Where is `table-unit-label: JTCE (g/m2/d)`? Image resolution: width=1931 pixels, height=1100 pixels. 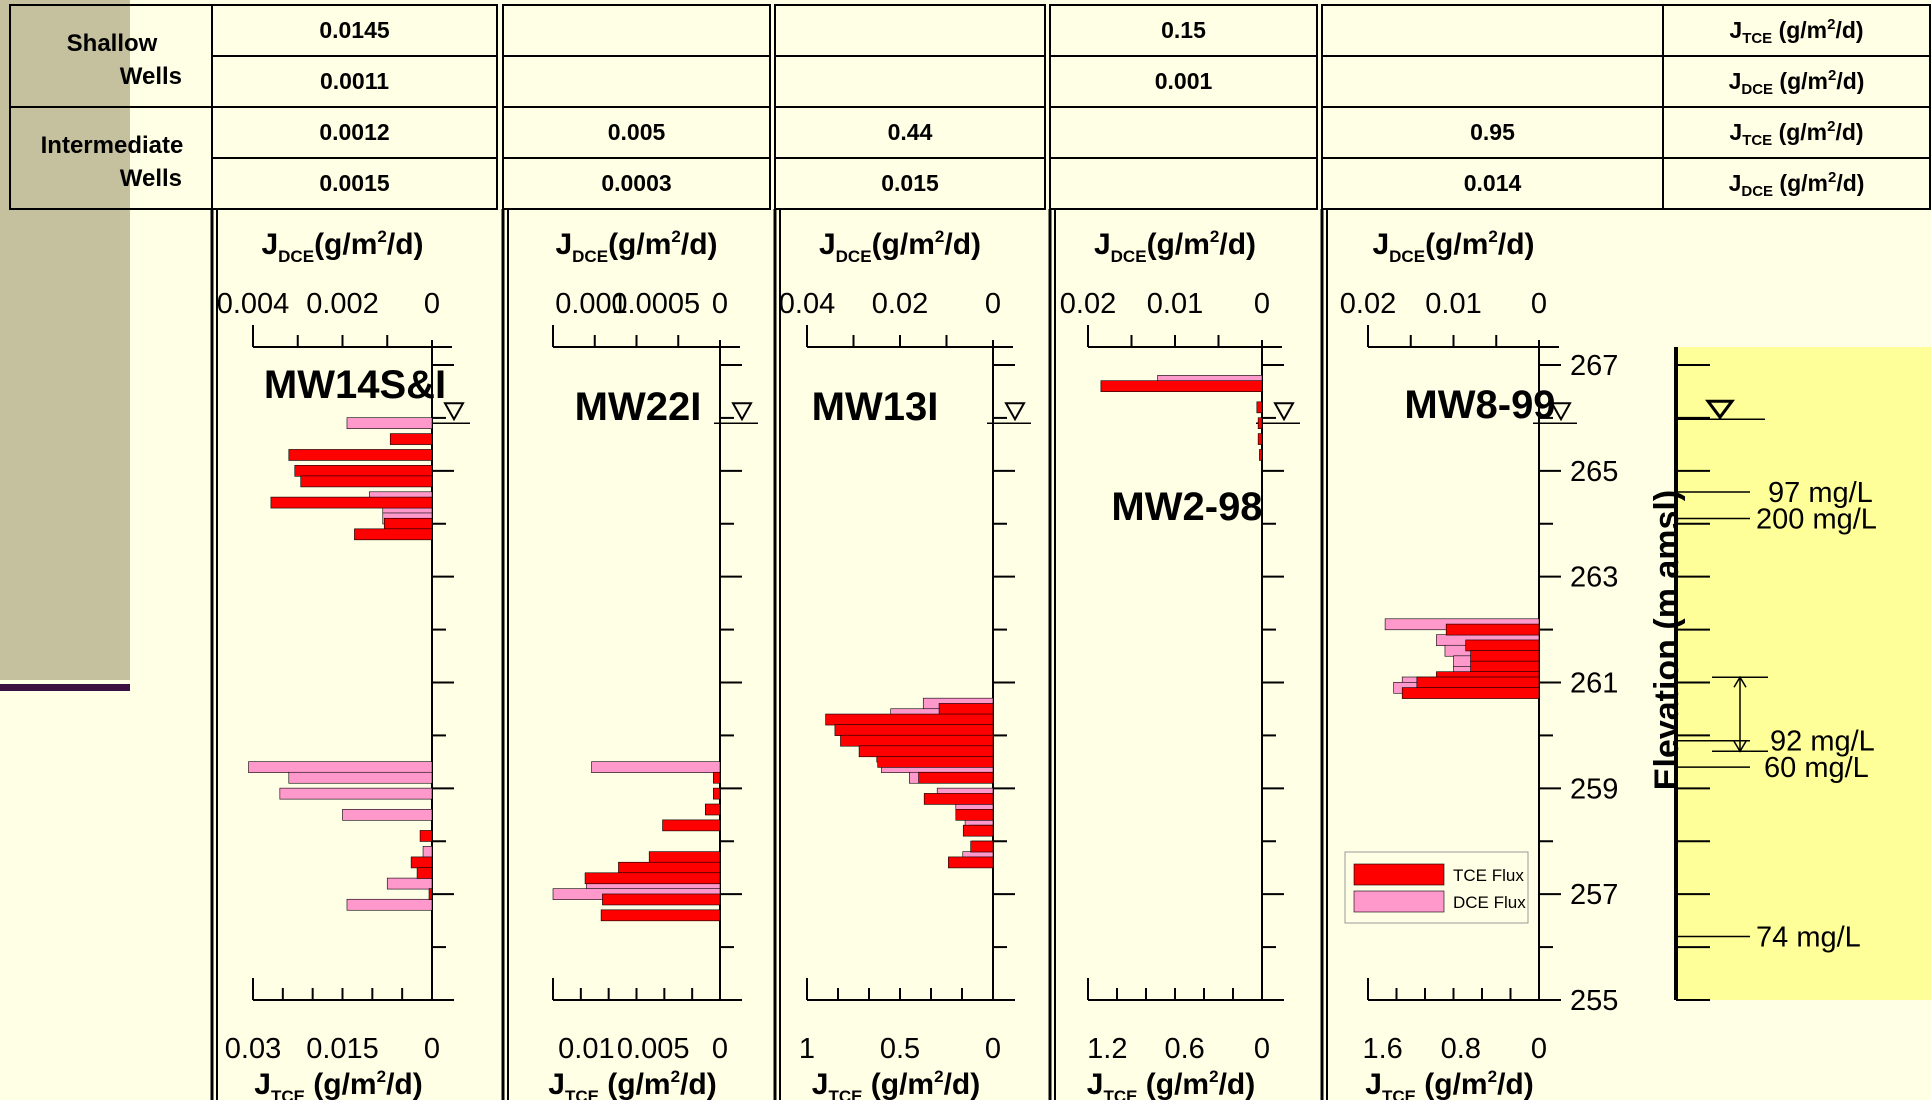
table-unit-label: JTCE (g/m2/d) is located at coordinates (1796, 31).